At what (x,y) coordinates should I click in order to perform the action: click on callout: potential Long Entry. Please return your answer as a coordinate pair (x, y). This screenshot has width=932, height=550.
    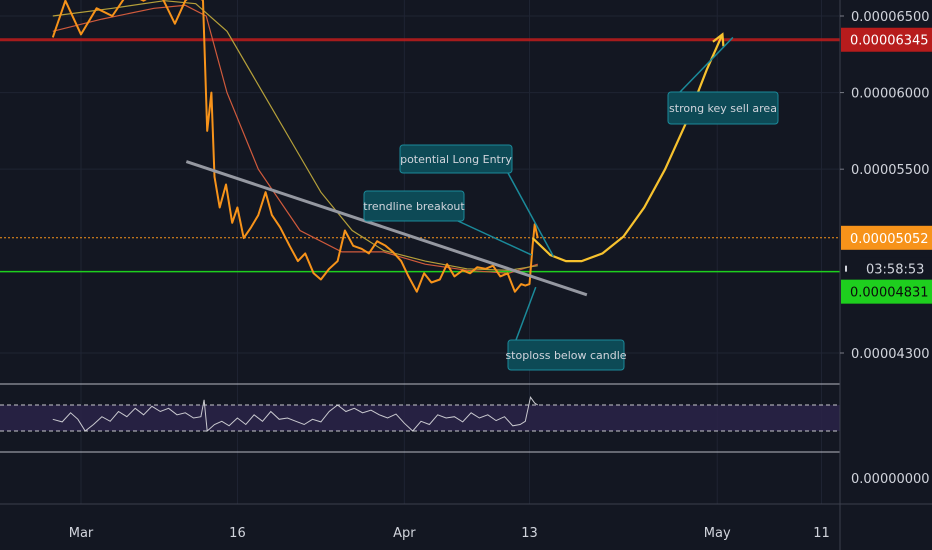
    Looking at the image, I should click on (477, 200).